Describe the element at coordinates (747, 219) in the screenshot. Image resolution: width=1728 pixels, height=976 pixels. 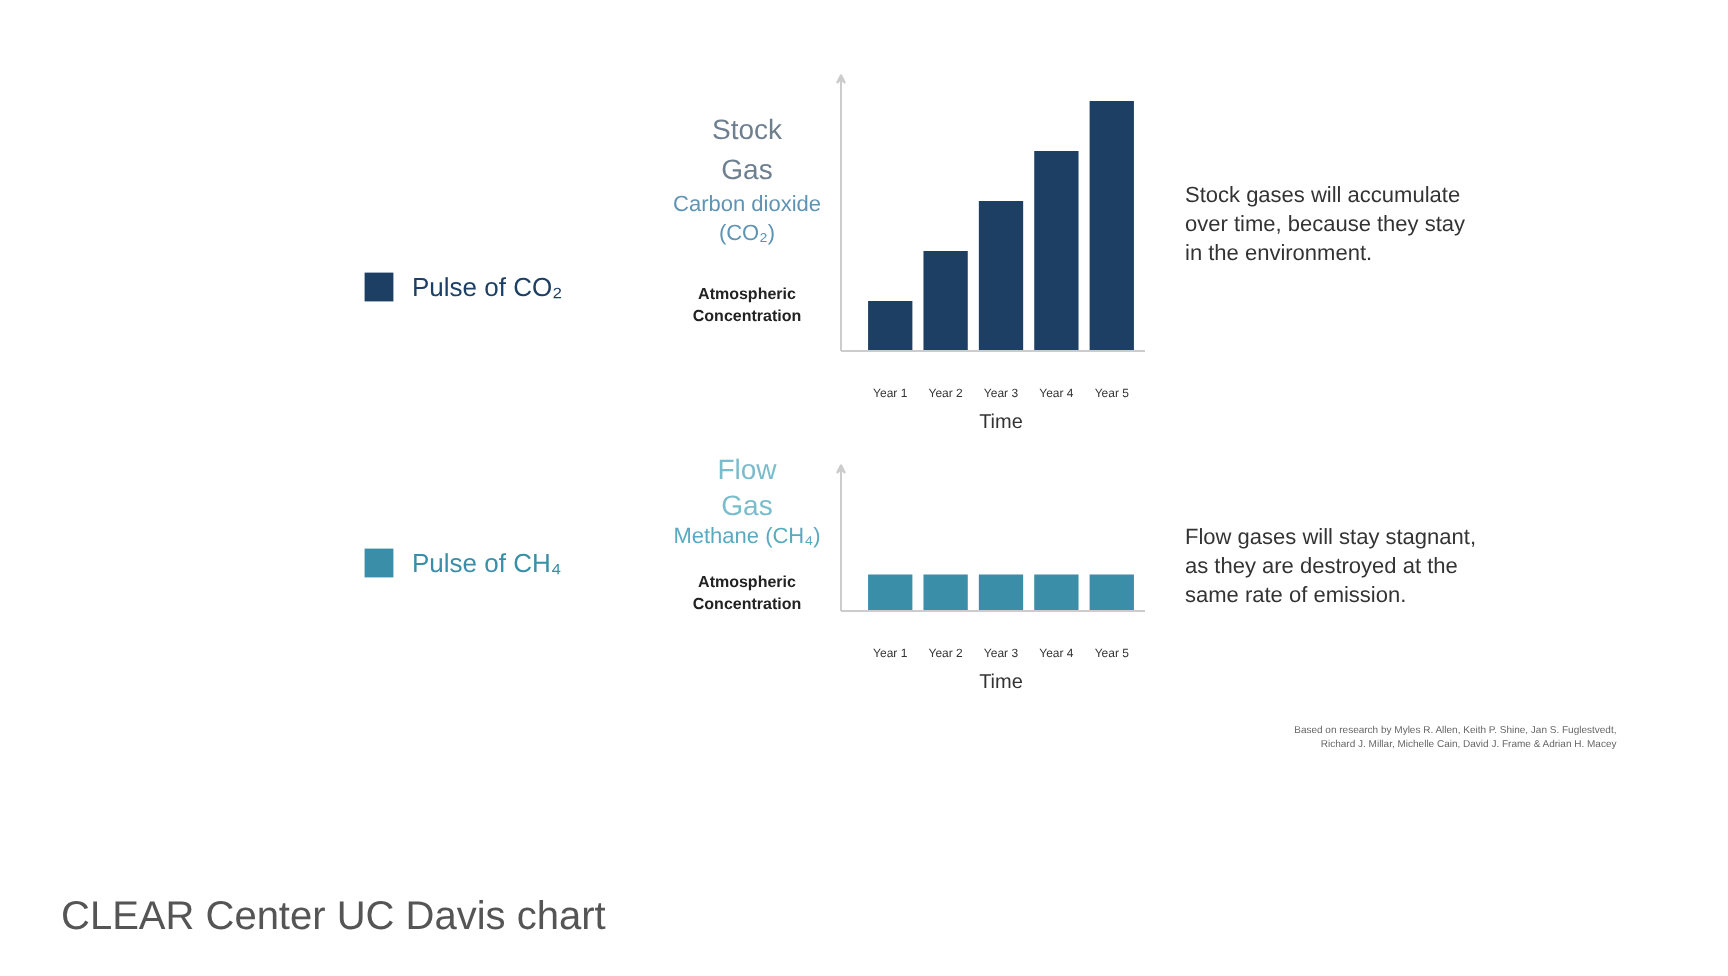
I see `text: Carbon dioxide (CO₂)` at that location.